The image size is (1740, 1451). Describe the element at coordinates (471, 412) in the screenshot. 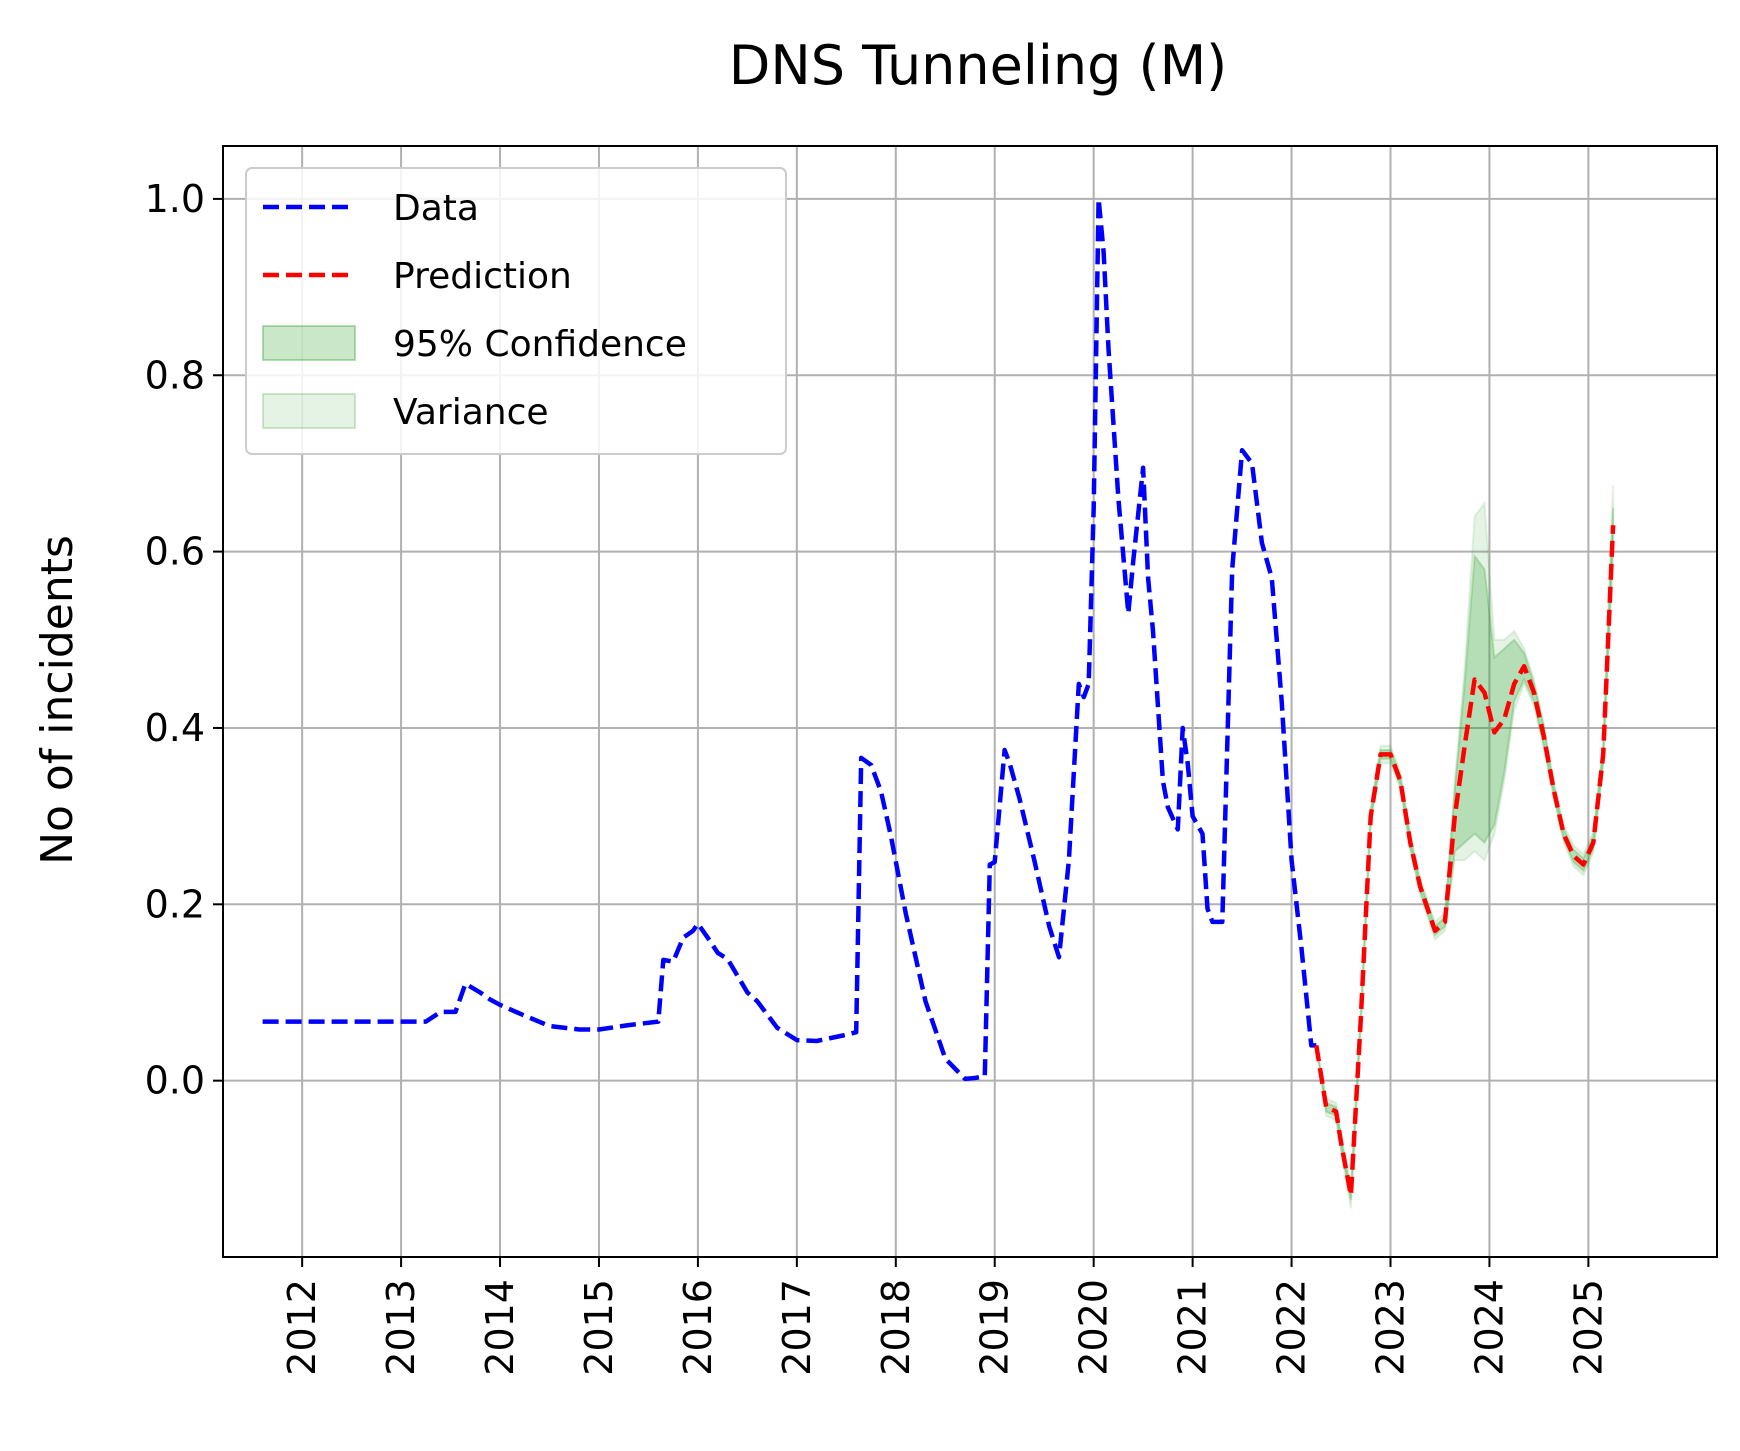

I see `legend-label: Variance` at that location.